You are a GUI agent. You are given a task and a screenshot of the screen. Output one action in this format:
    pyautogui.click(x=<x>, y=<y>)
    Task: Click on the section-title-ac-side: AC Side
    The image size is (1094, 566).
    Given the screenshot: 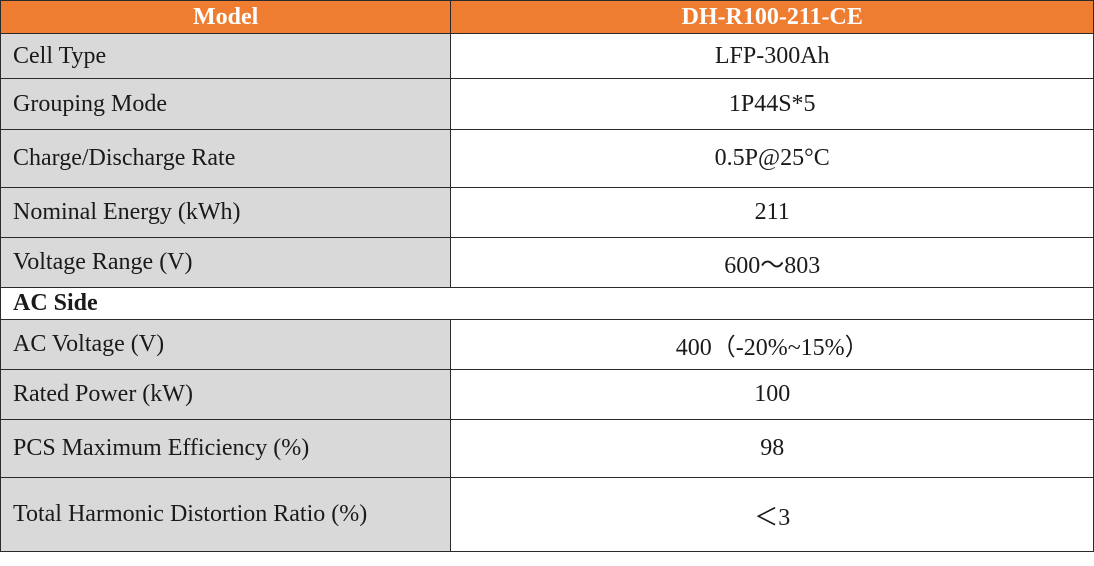 What is the action you would take?
    pyautogui.click(x=547, y=303)
    